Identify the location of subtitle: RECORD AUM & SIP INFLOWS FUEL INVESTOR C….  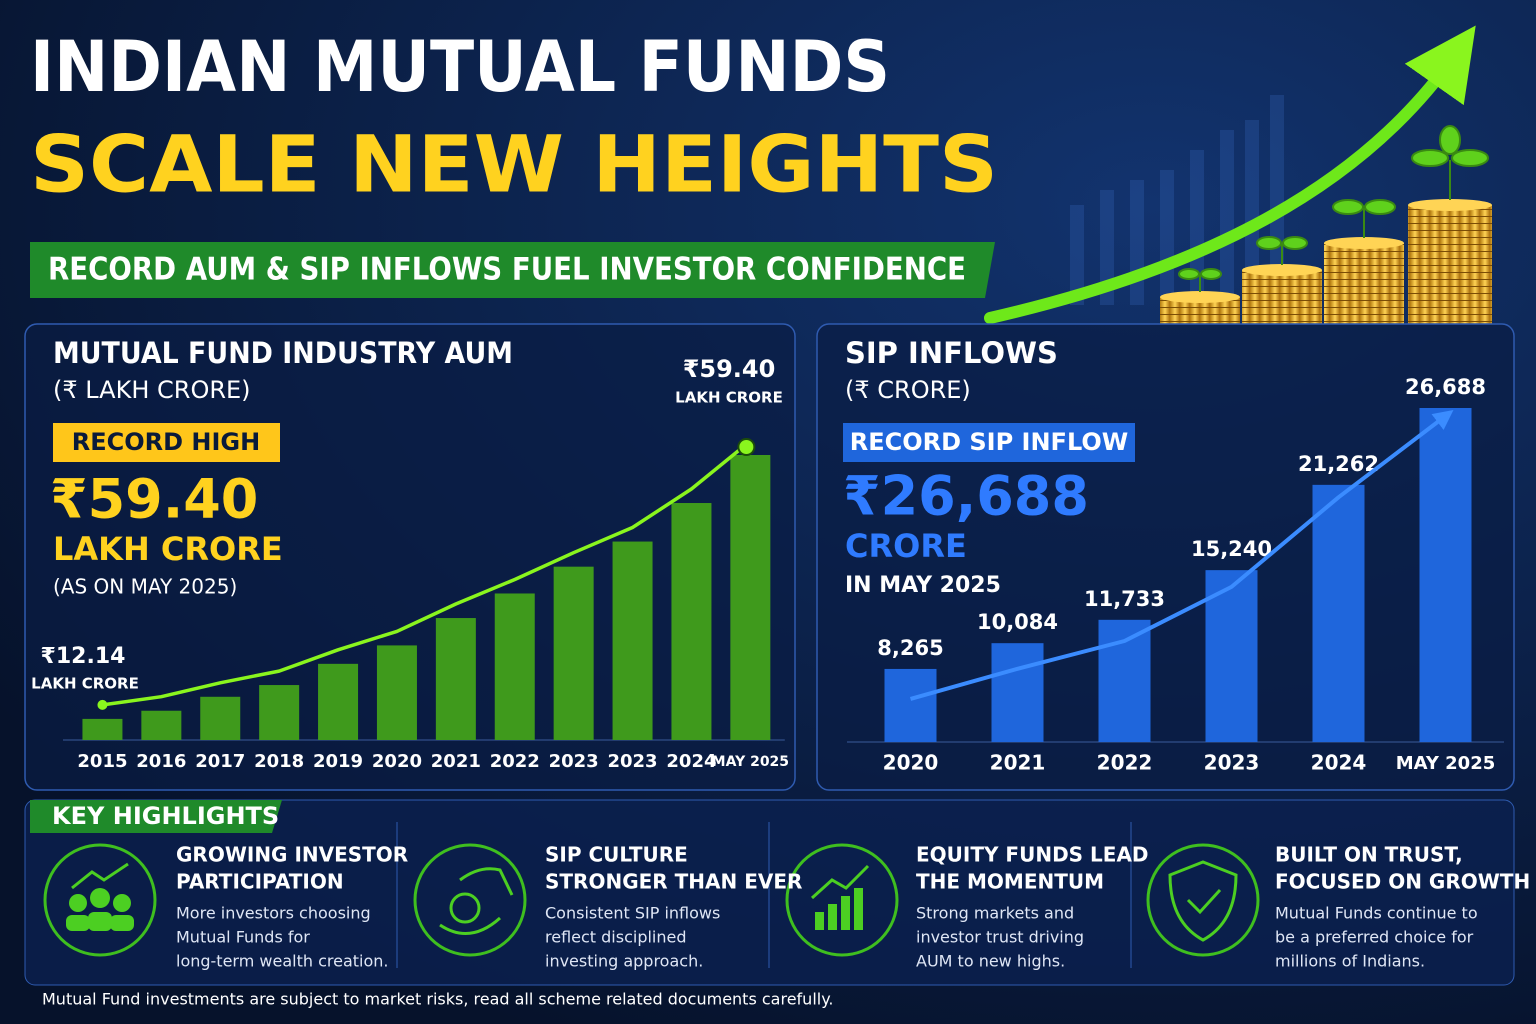
(507, 270).